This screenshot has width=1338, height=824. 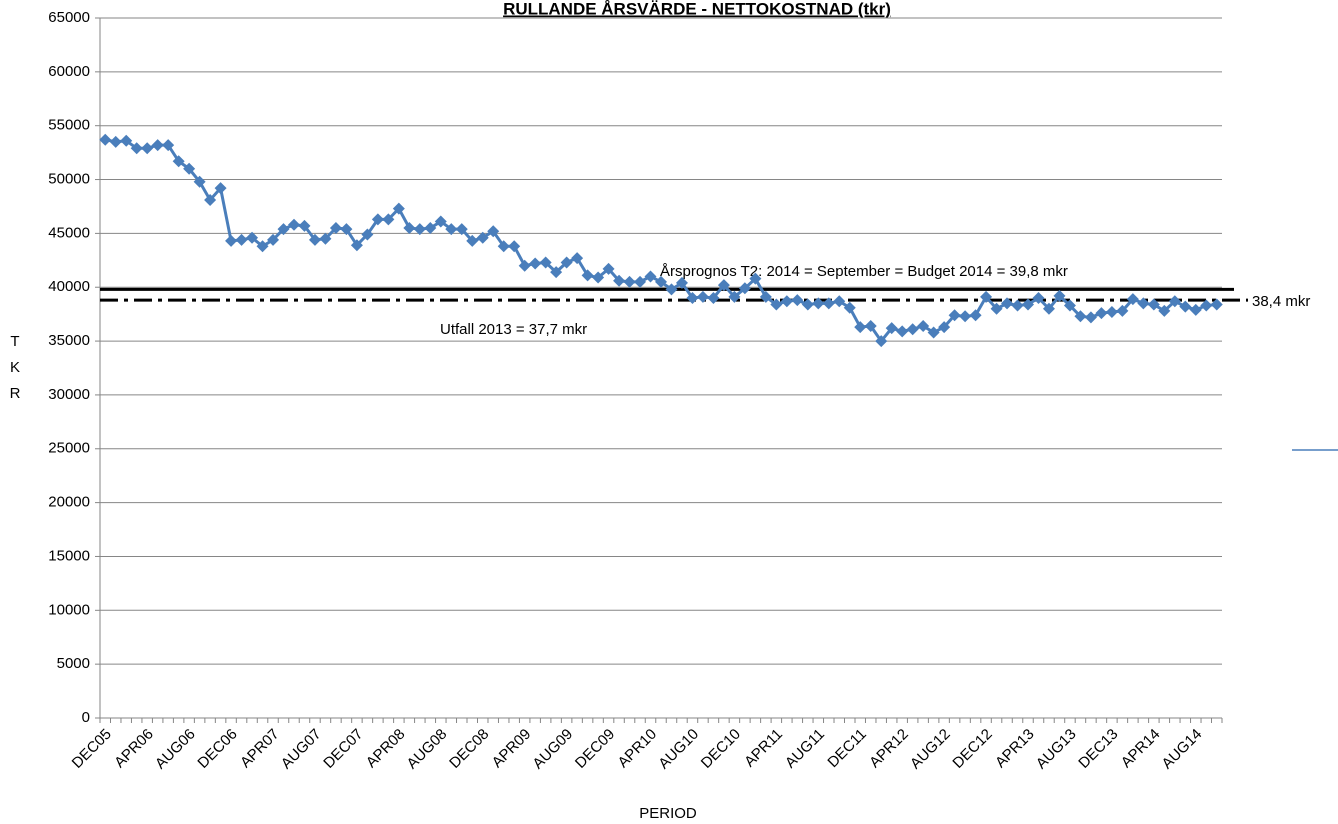 What do you see at coordinates (69, 17) in the screenshot?
I see `y-tick-label: 65000` at bounding box center [69, 17].